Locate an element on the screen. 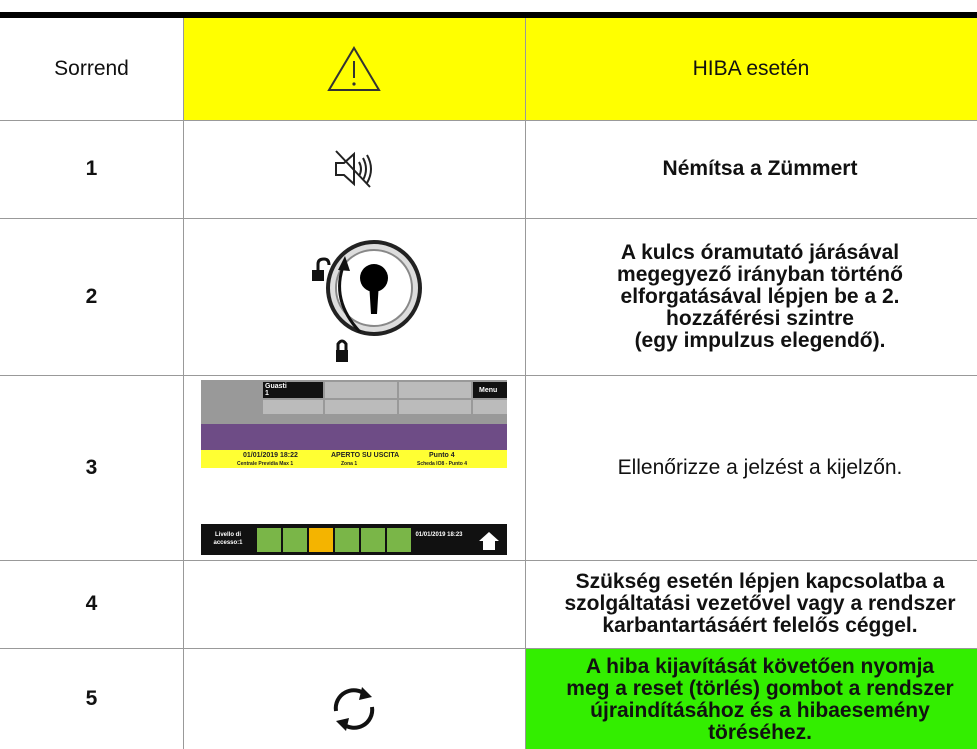 The height and width of the screenshot is (749, 977). row-number: 2 is located at coordinates (91, 296).